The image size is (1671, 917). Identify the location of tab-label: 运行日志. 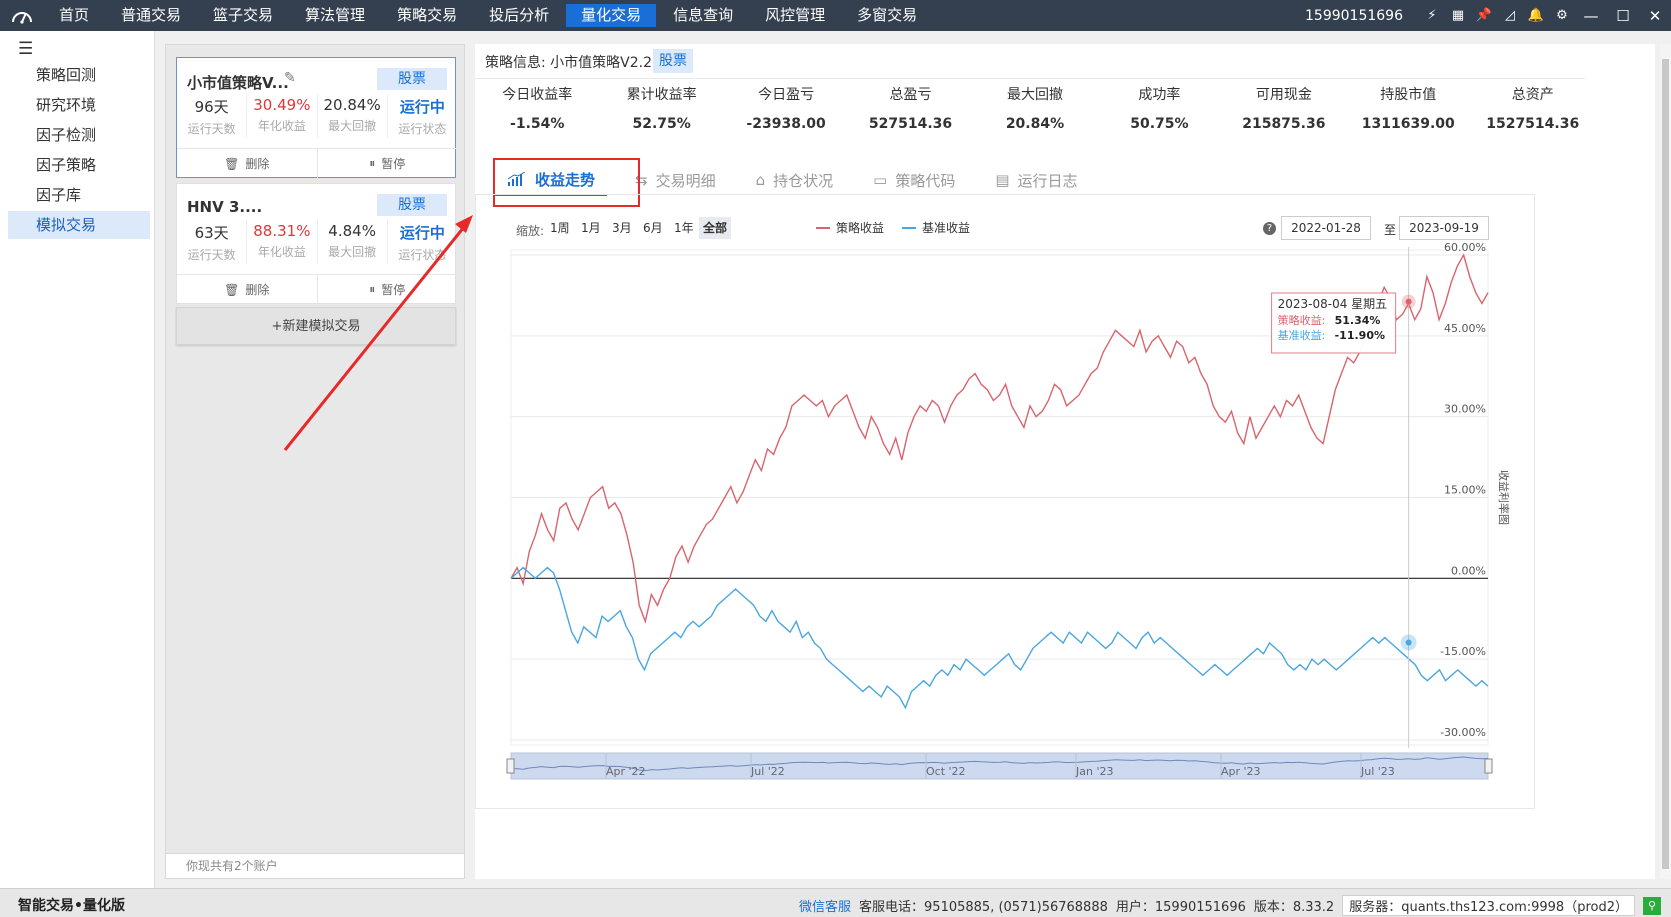
(1047, 180).